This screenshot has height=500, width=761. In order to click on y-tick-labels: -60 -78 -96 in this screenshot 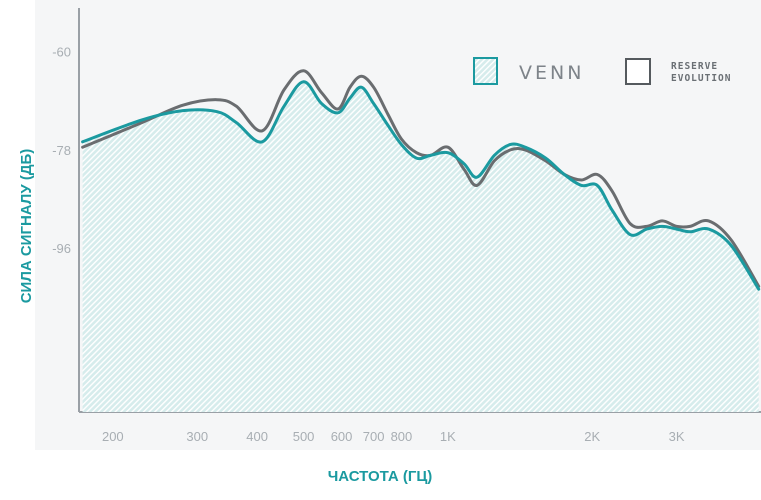, I will do `click(61, 151)`.